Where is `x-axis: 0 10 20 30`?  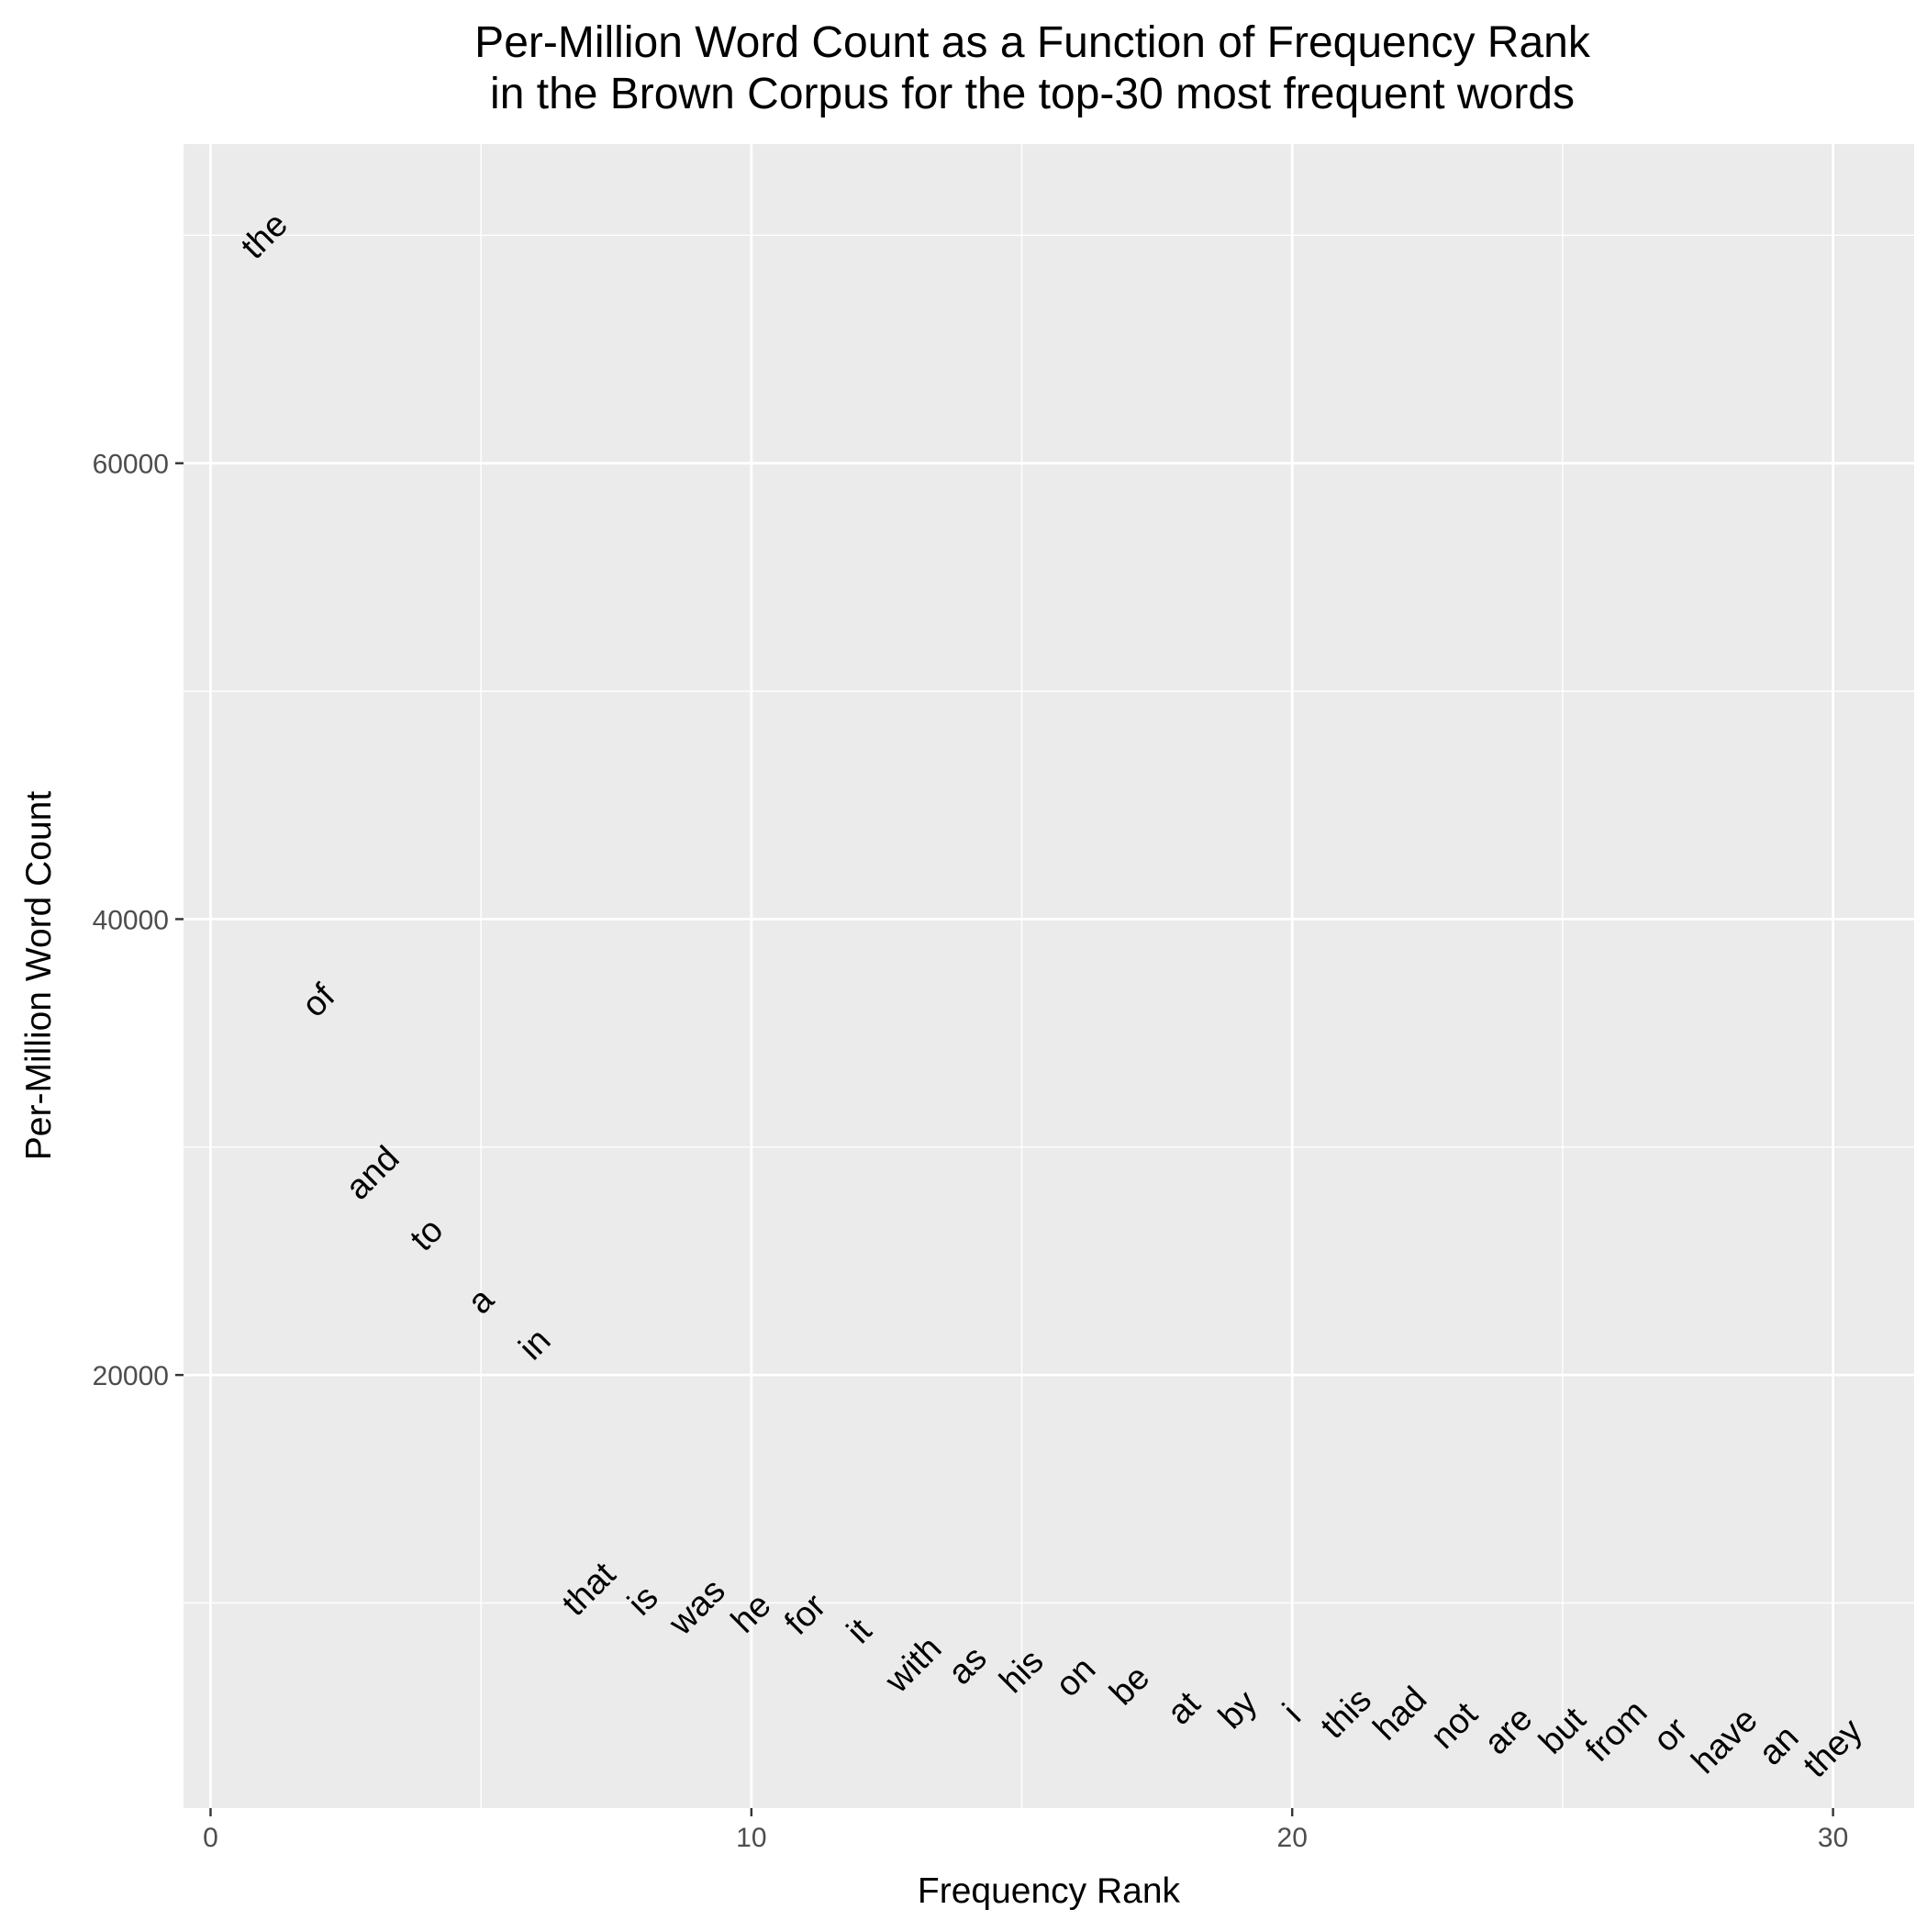 x-axis: 0 10 20 30 is located at coordinates (1025, 1830).